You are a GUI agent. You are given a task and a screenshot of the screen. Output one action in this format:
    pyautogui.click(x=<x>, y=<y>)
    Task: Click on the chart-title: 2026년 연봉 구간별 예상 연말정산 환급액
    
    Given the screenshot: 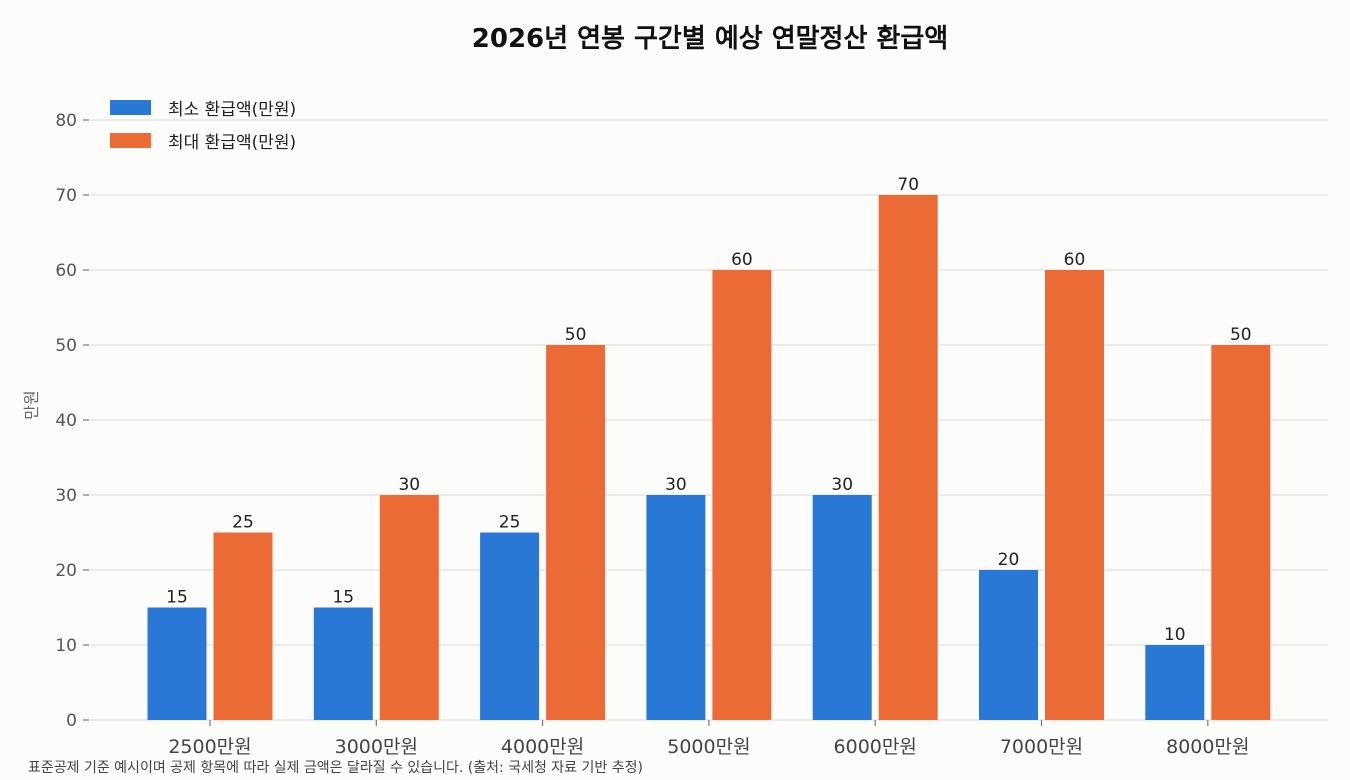 What is the action you would take?
    pyautogui.click(x=710, y=39)
    